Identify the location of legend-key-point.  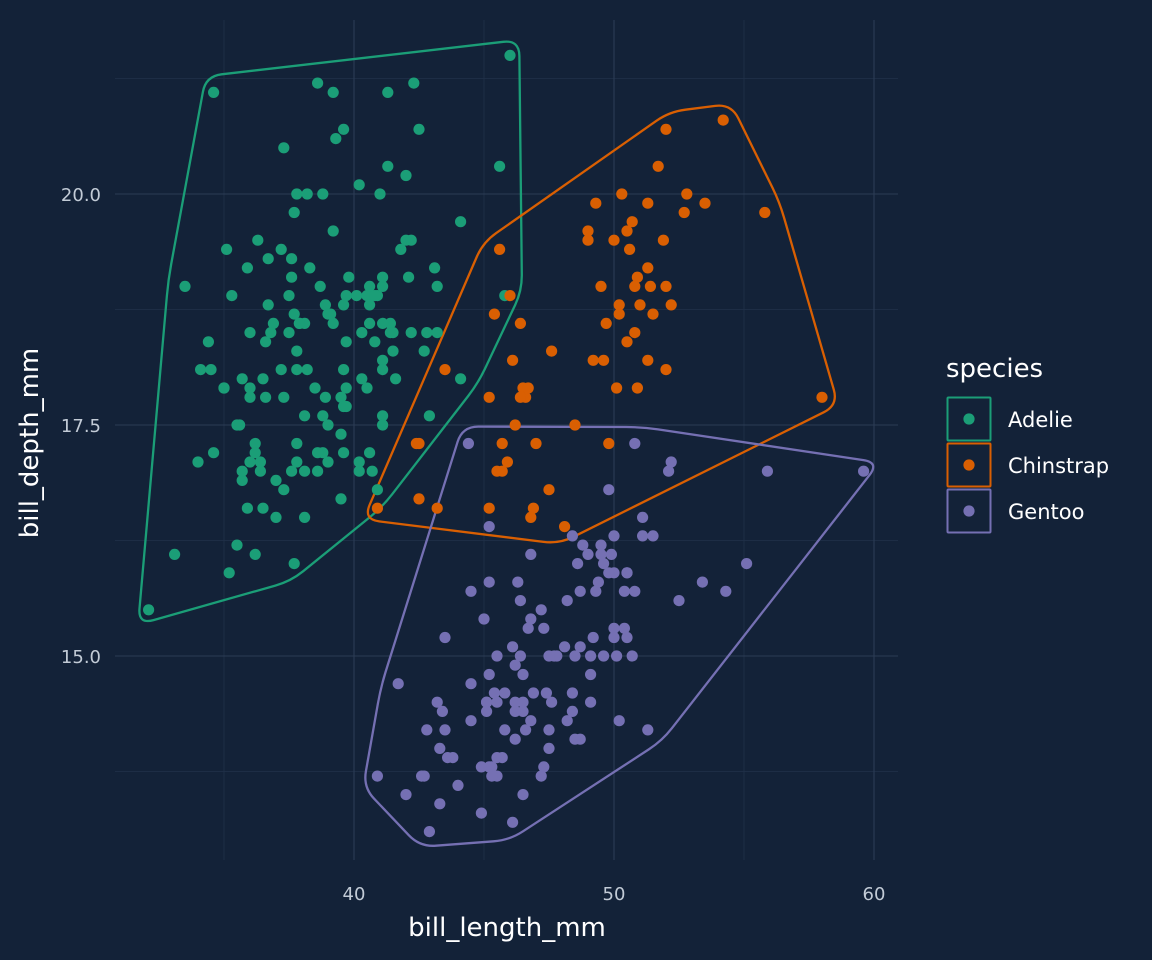
(969, 465).